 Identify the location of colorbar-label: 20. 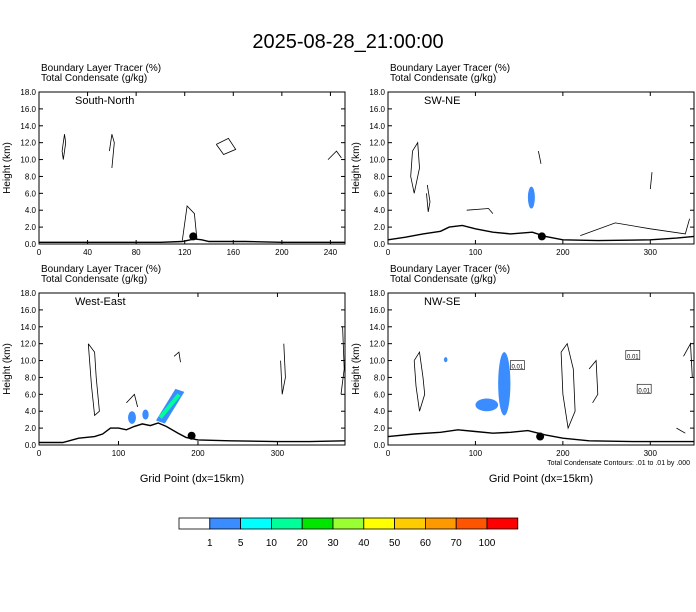
(303, 543).